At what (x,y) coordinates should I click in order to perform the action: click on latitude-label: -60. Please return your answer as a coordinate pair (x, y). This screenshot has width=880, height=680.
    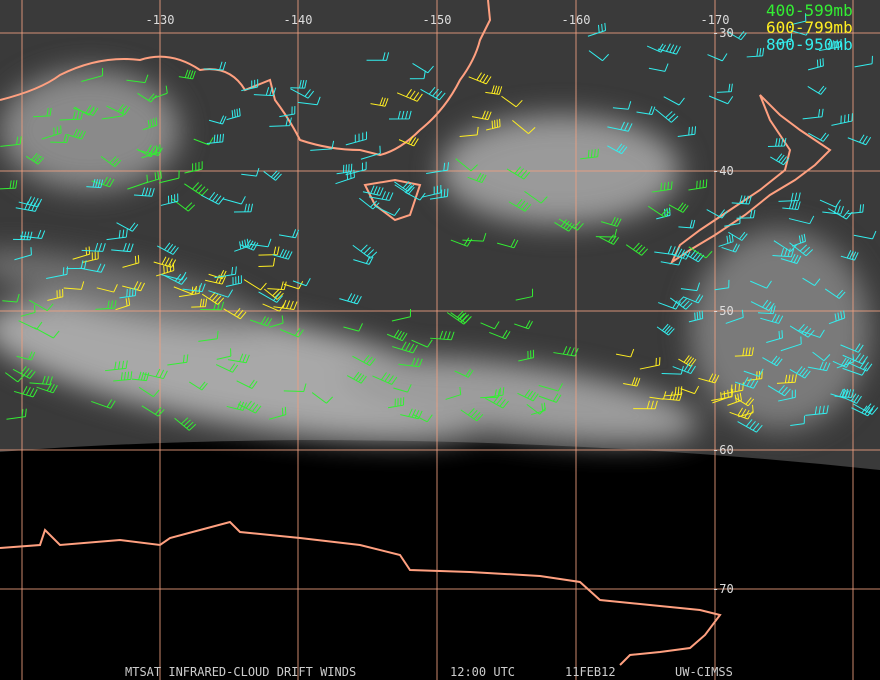
    Looking at the image, I should click on (723, 450).